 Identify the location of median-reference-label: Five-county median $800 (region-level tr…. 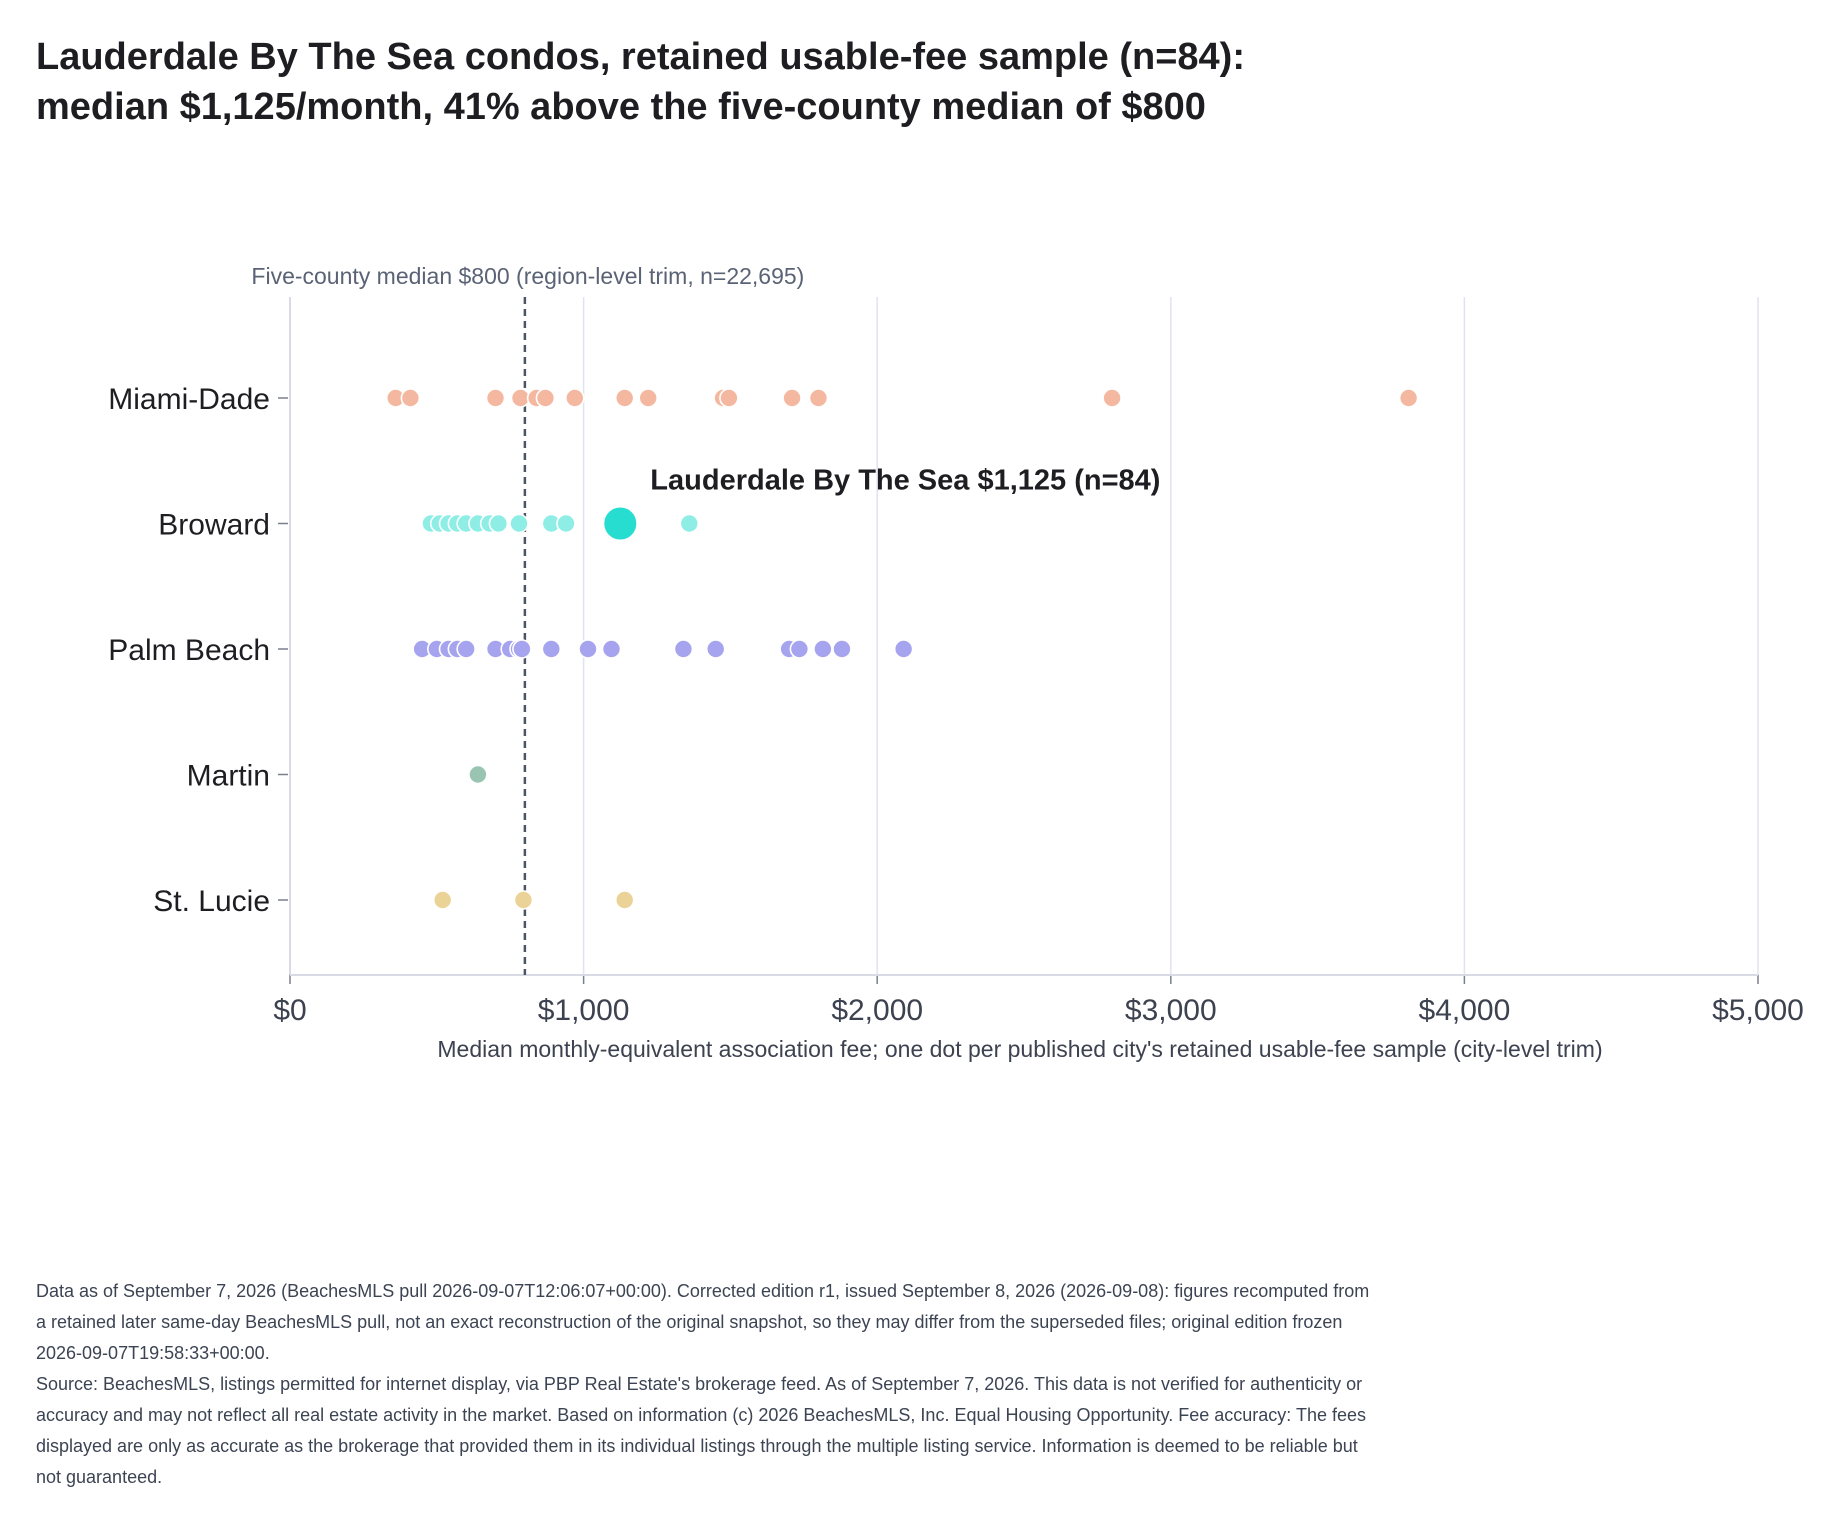
(527, 276).